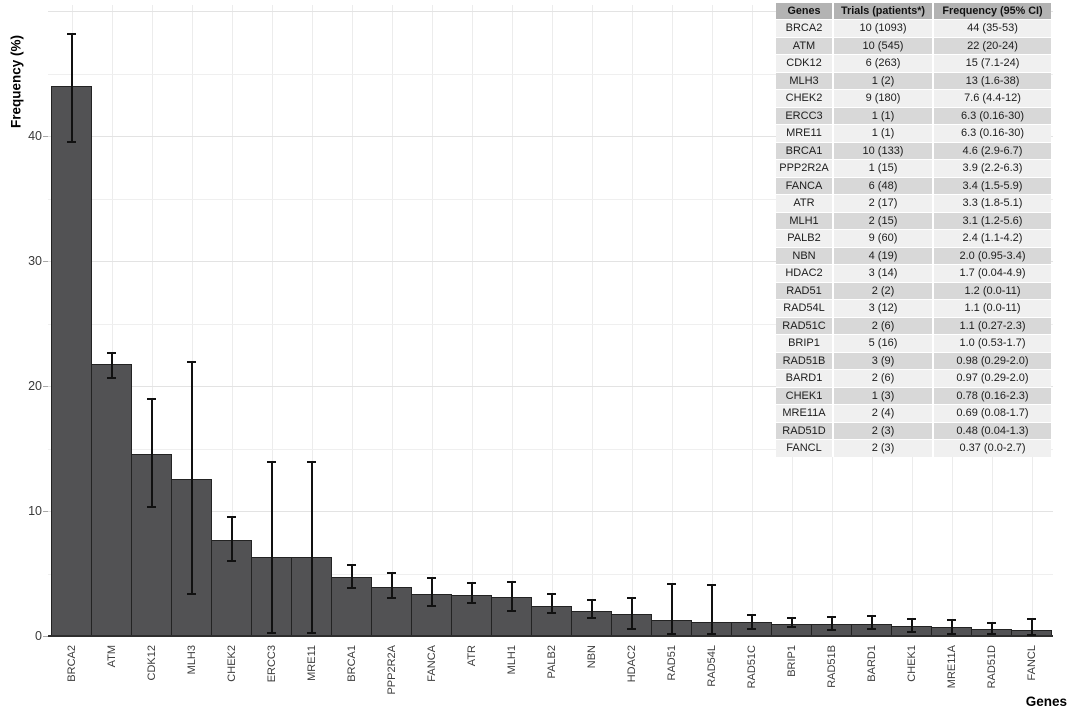 This screenshot has height=723, width=1080. Describe the element at coordinates (883, 395) in the screenshot. I see `table-cell: 1 (3)` at that location.